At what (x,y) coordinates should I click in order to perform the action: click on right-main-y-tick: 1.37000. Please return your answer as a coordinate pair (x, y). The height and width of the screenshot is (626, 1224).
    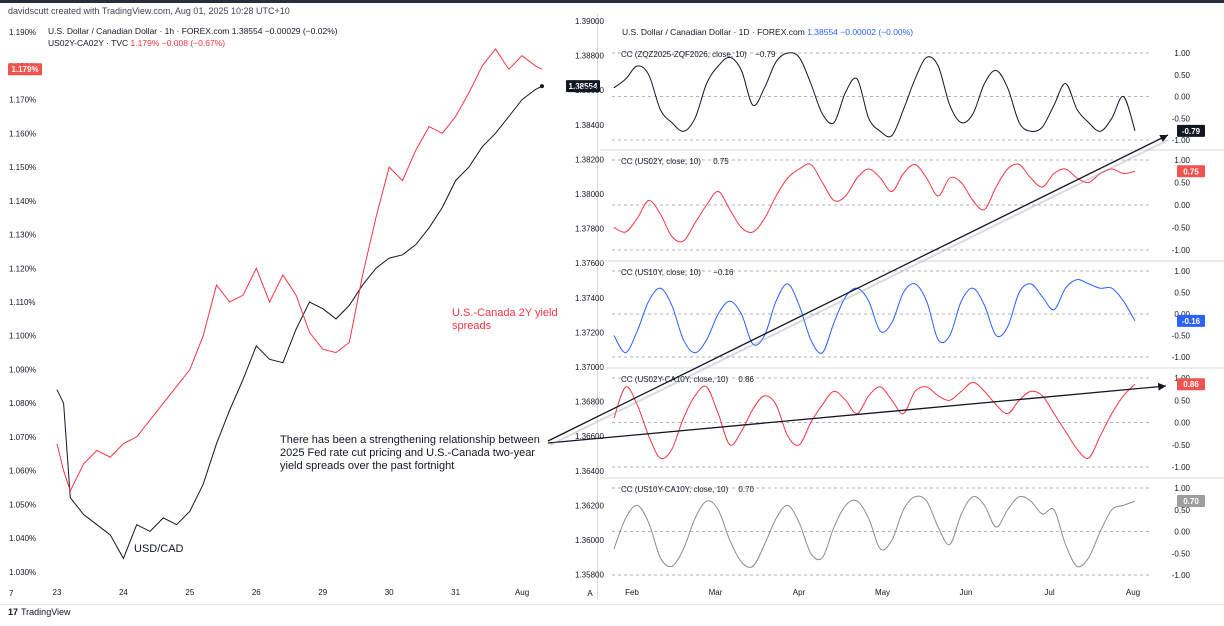
    Looking at the image, I should click on (589, 367).